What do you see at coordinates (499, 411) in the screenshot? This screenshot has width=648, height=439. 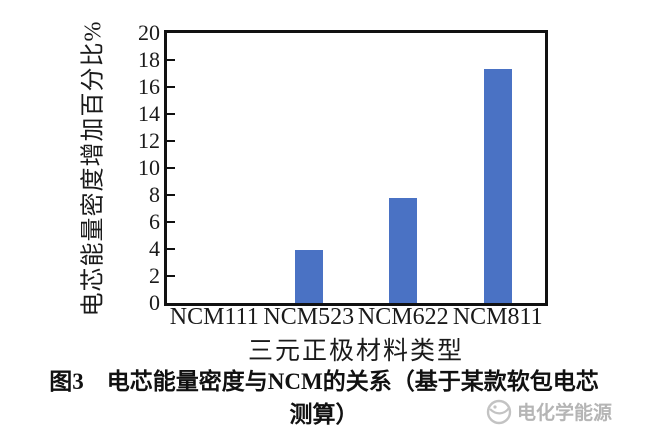 I see `circular-swirl-logo-icon` at bounding box center [499, 411].